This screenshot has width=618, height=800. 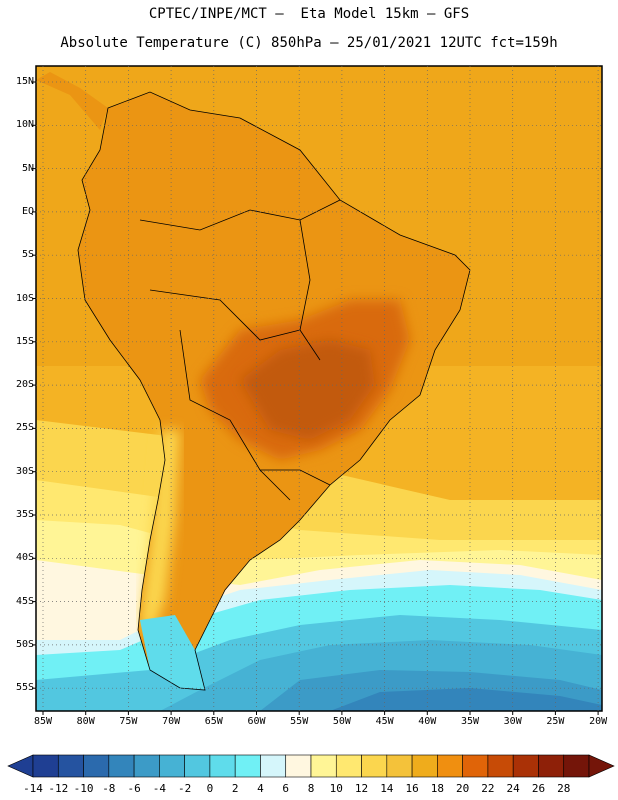 I want to click on lat-label: 45S, so click(x=24, y=601).